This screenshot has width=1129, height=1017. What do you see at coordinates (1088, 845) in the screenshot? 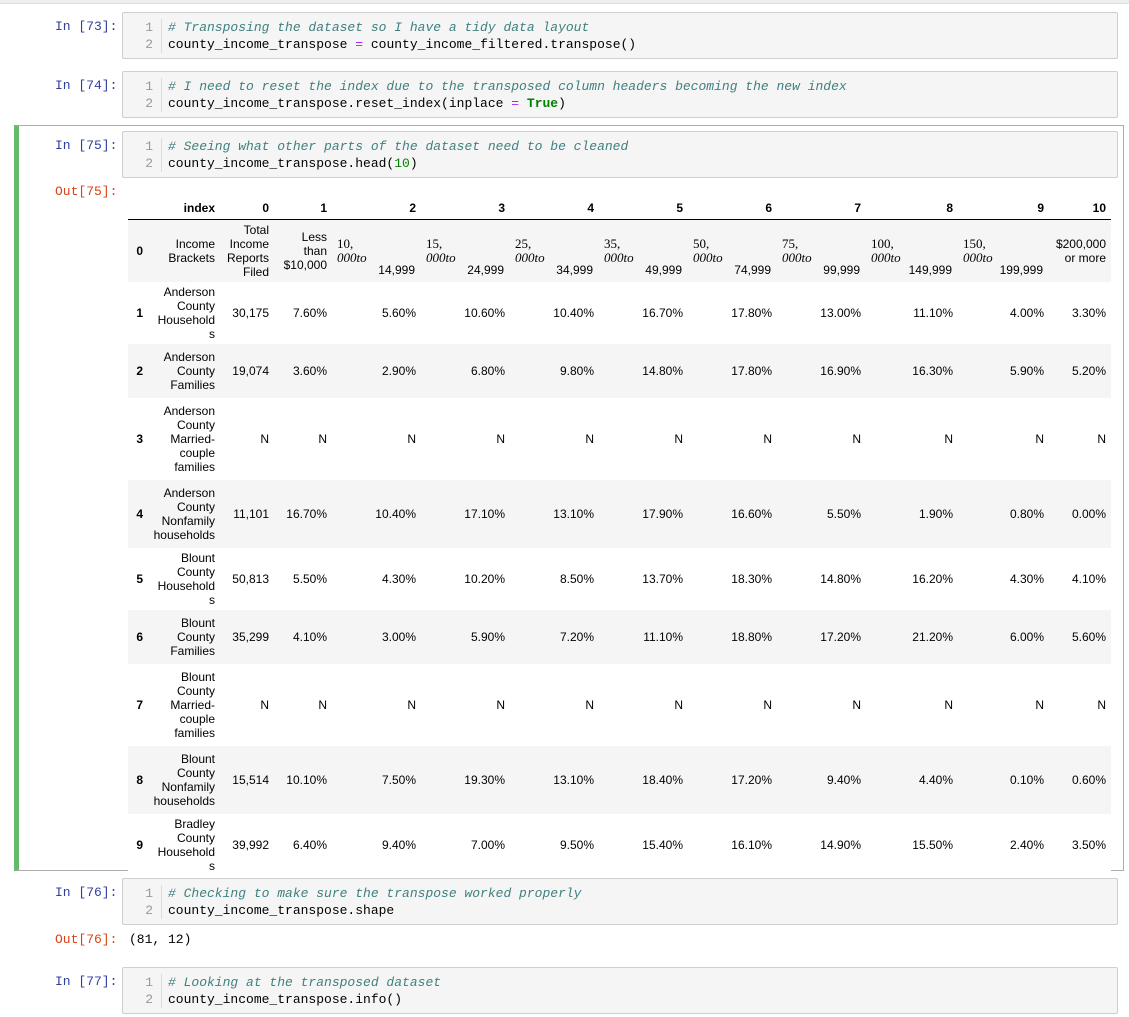
I see `table-cell: 3.50%` at bounding box center [1088, 845].